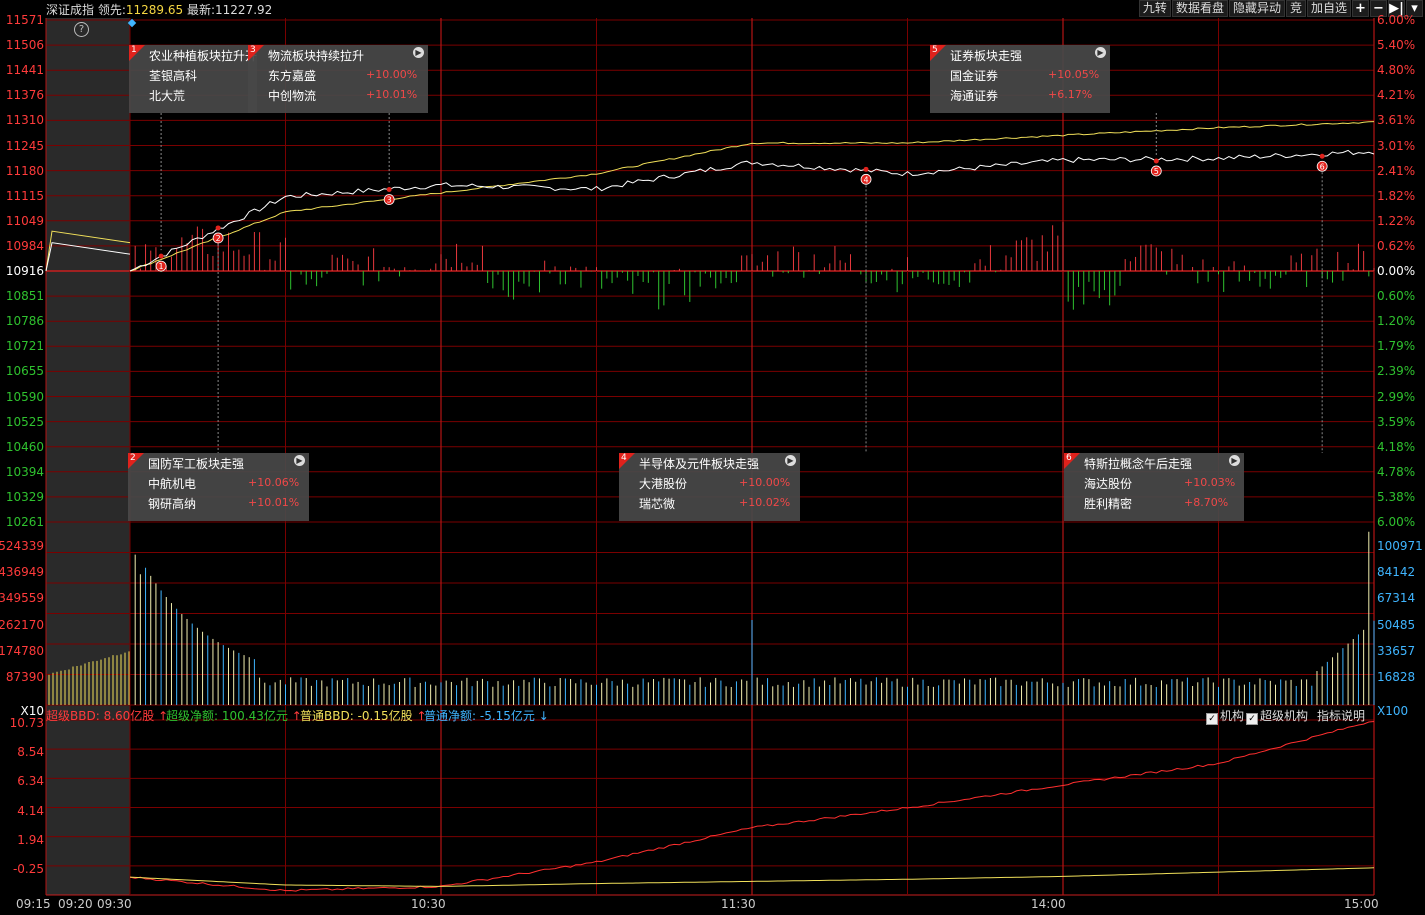  What do you see at coordinates (1396, 471) in the screenshot?
I see `percent-axis-label: 4.78%` at bounding box center [1396, 471].